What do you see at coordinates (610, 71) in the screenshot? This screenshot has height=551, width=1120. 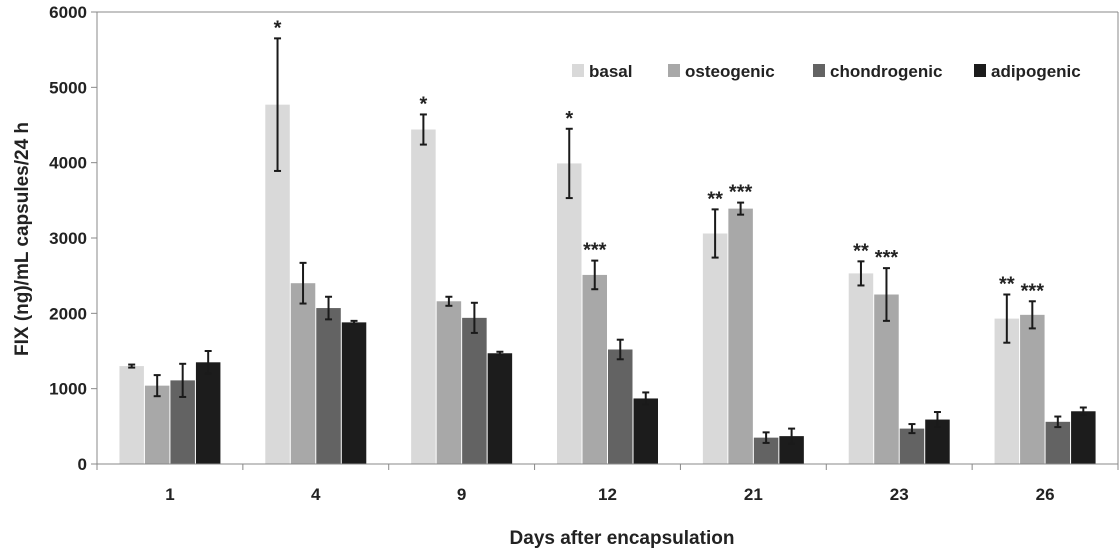 I see `legend-label: basal` at bounding box center [610, 71].